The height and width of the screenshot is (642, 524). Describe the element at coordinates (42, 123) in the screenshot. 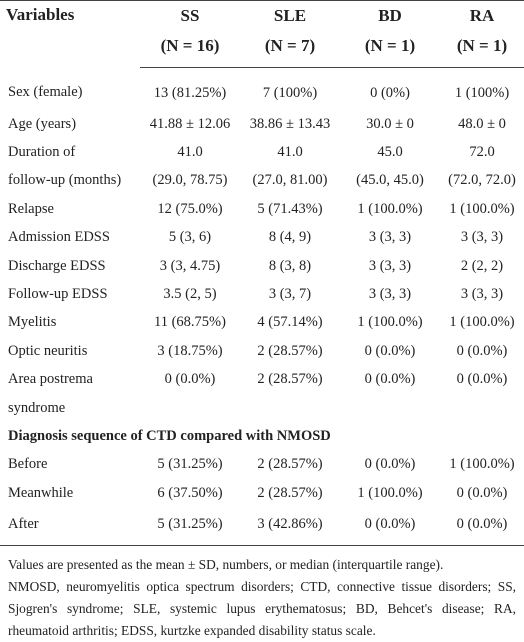

I see `row-label: Age (years)` at that location.